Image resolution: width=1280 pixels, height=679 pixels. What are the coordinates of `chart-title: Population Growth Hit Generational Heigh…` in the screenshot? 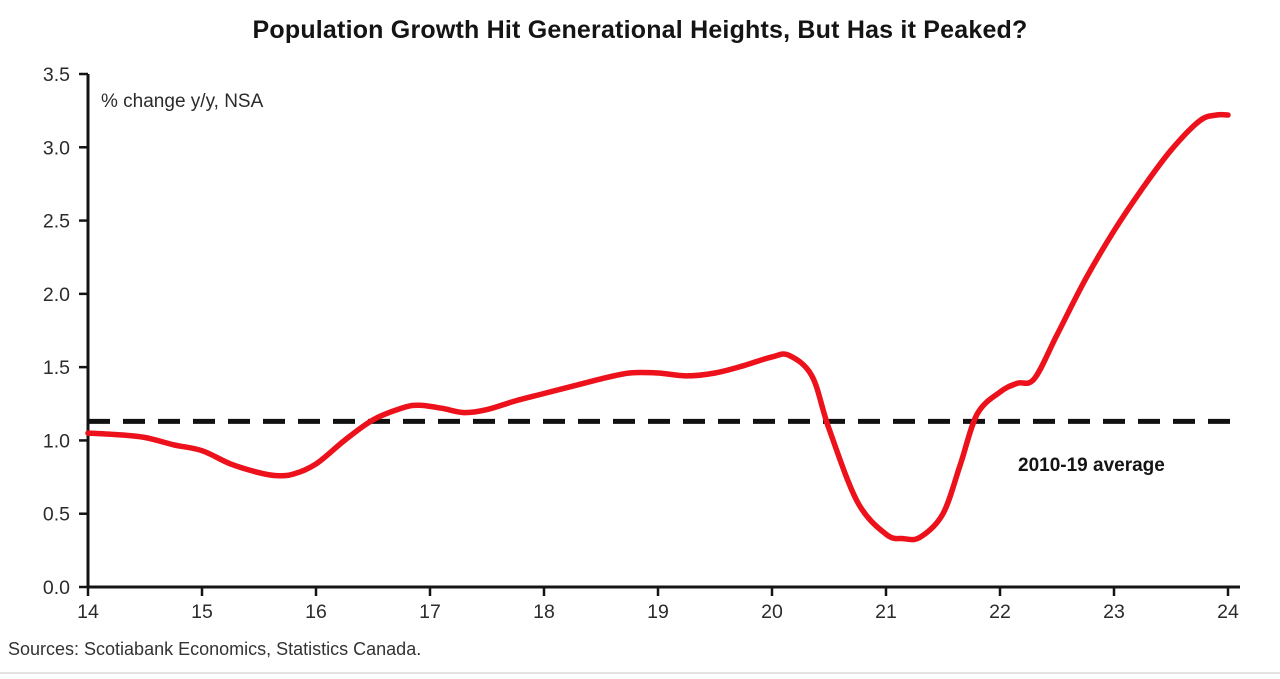 It's located at (640, 30).